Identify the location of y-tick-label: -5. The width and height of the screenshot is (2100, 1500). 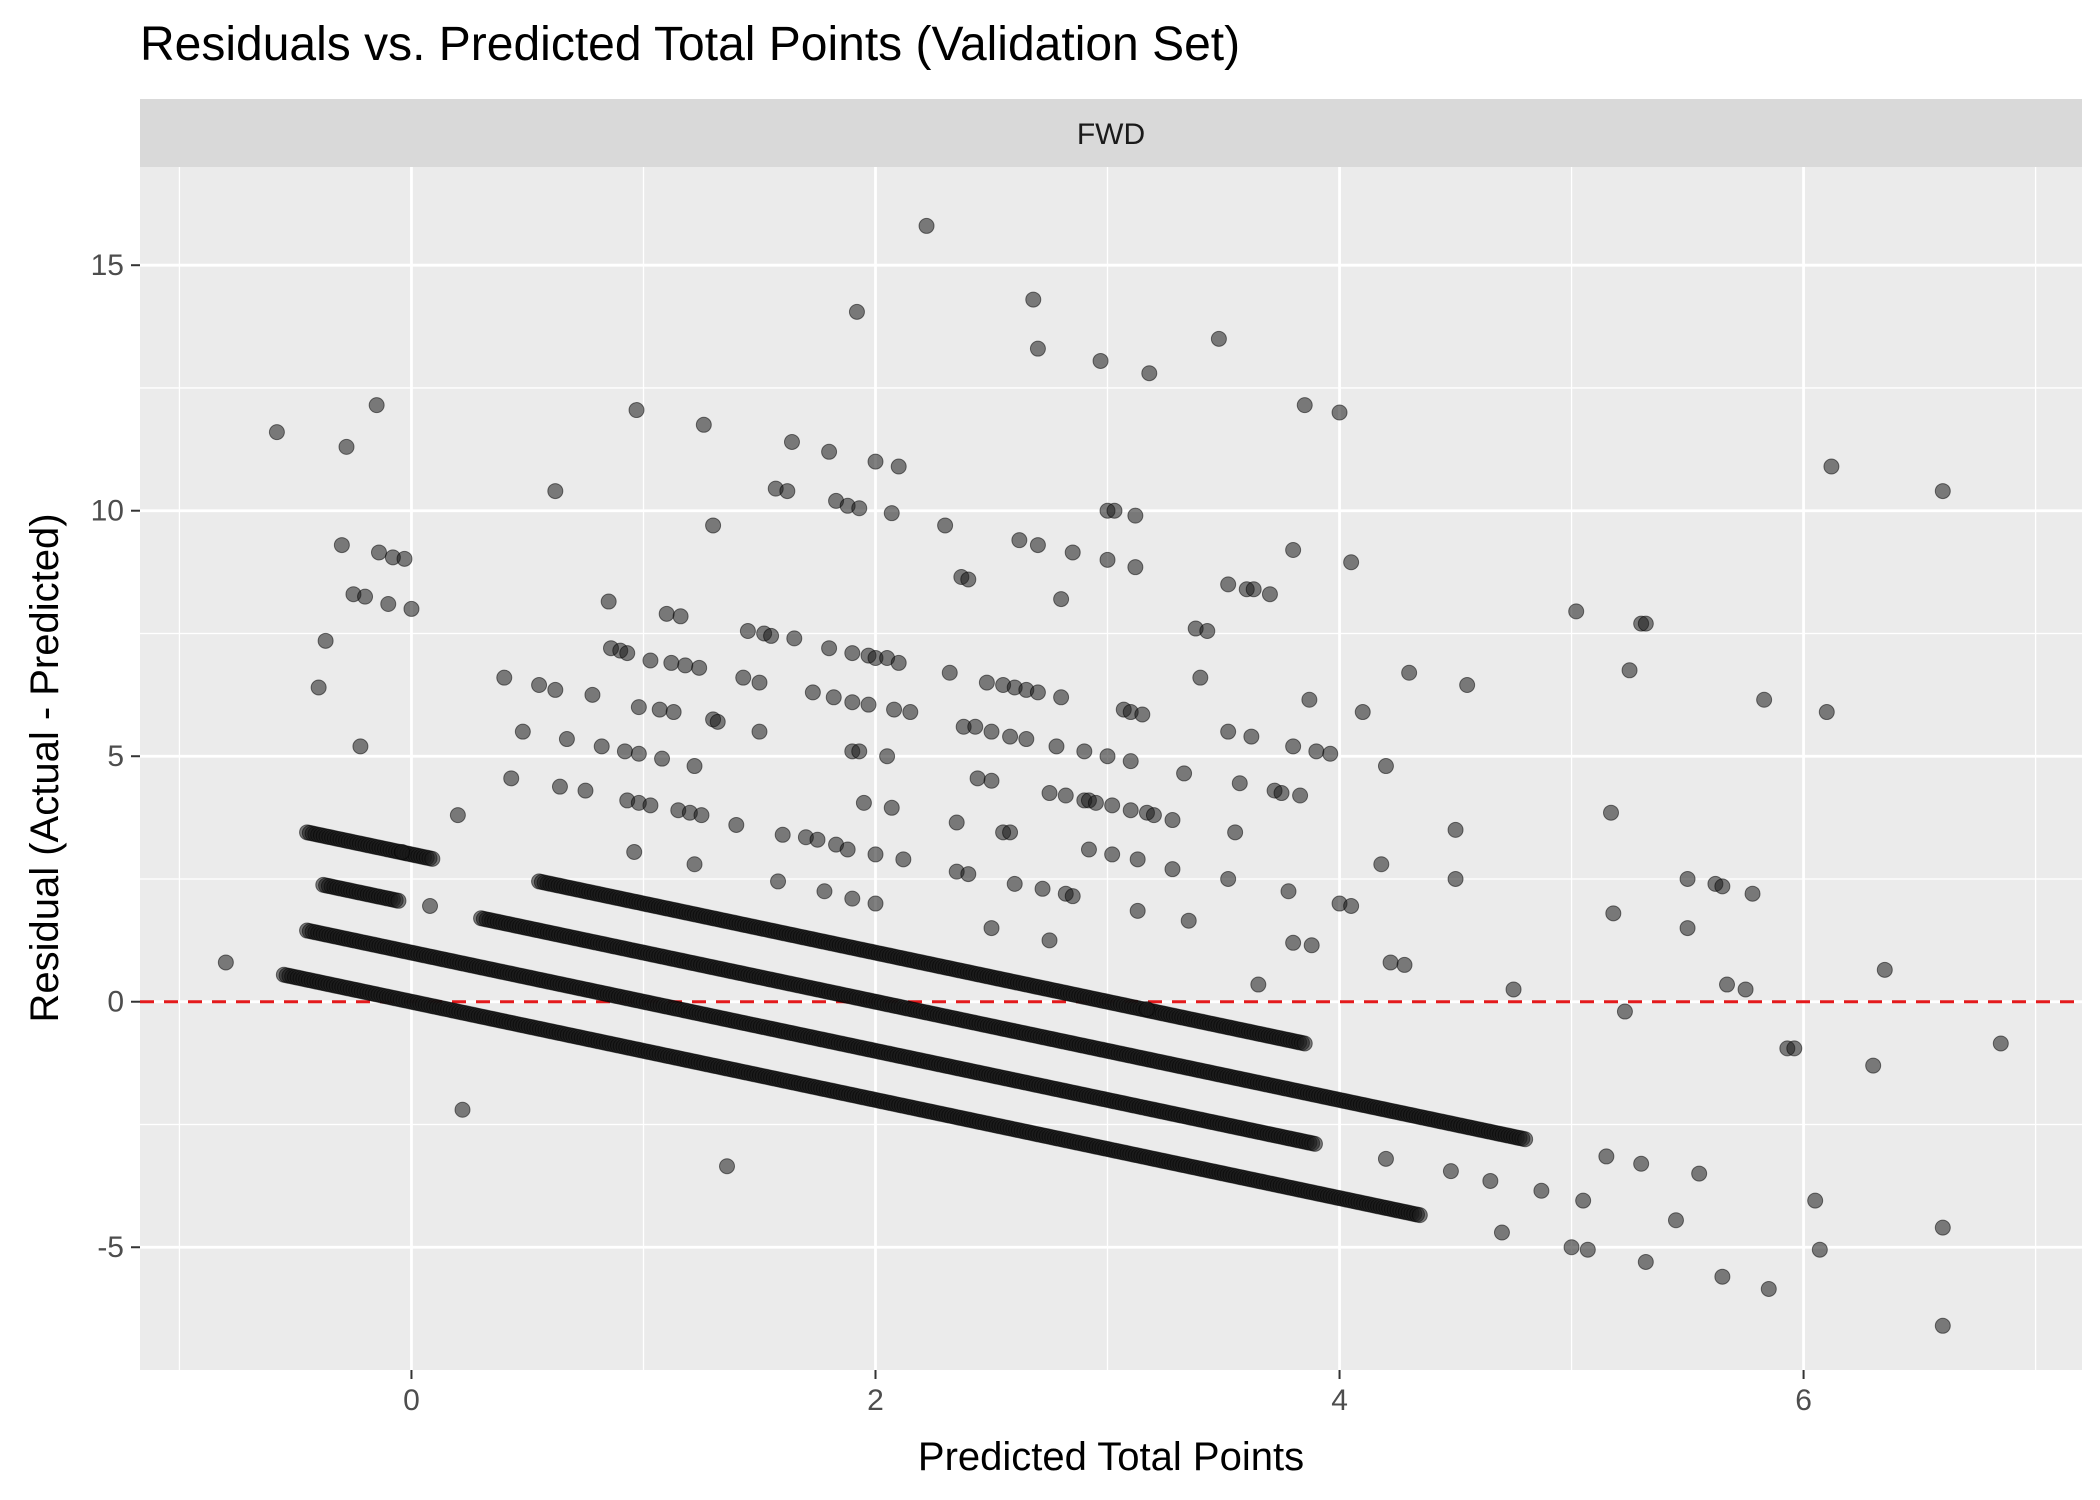
(110, 1247).